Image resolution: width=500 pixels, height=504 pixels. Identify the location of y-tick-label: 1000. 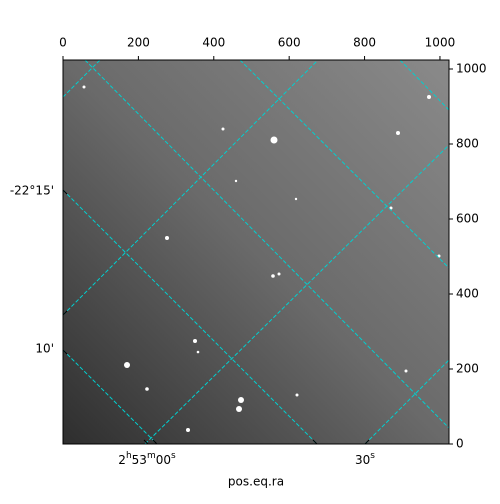
(471, 69).